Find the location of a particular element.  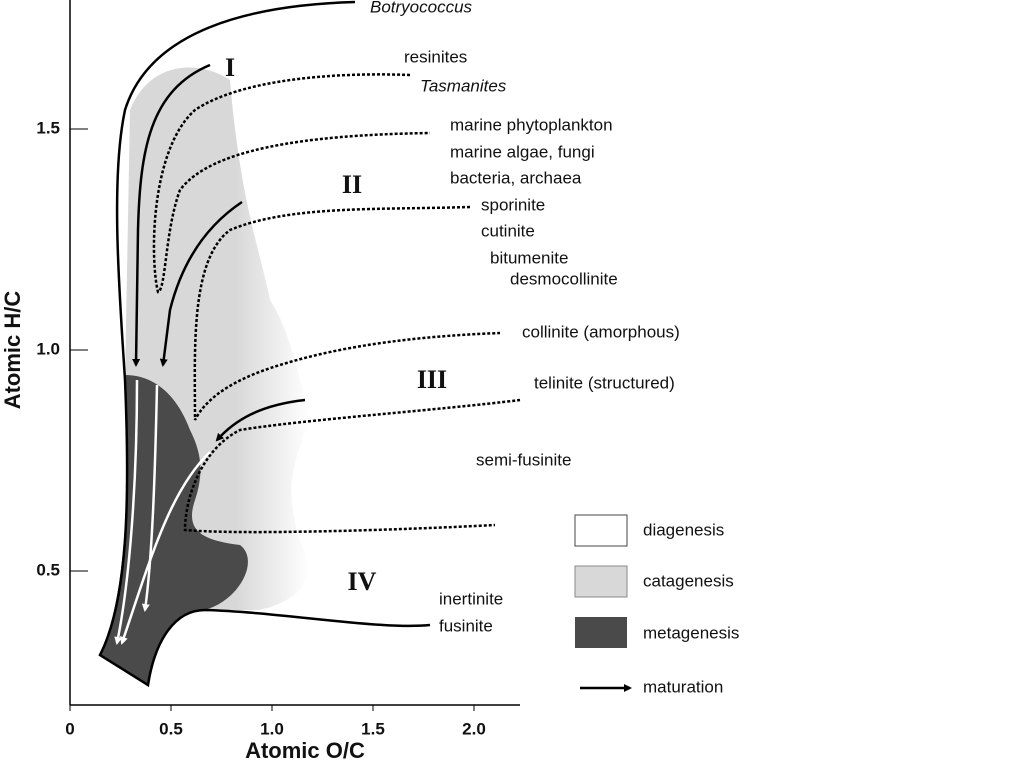

label: marine phytoplankton is located at coordinates (531, 124).